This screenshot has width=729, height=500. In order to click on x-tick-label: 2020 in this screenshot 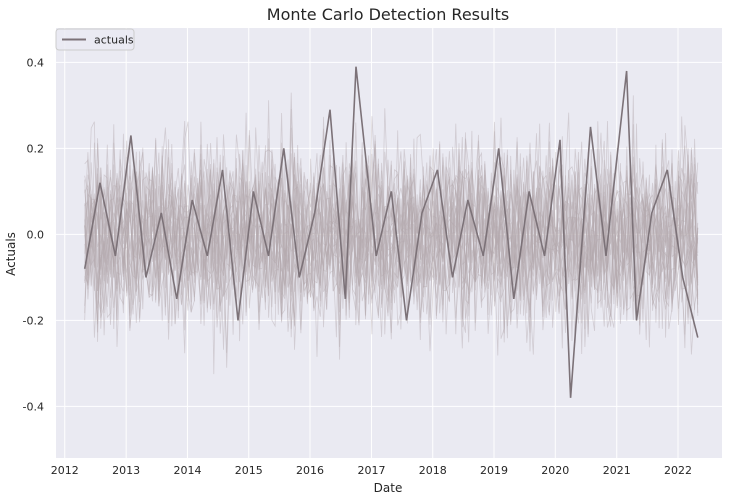, I will do `click(555, 470)`.